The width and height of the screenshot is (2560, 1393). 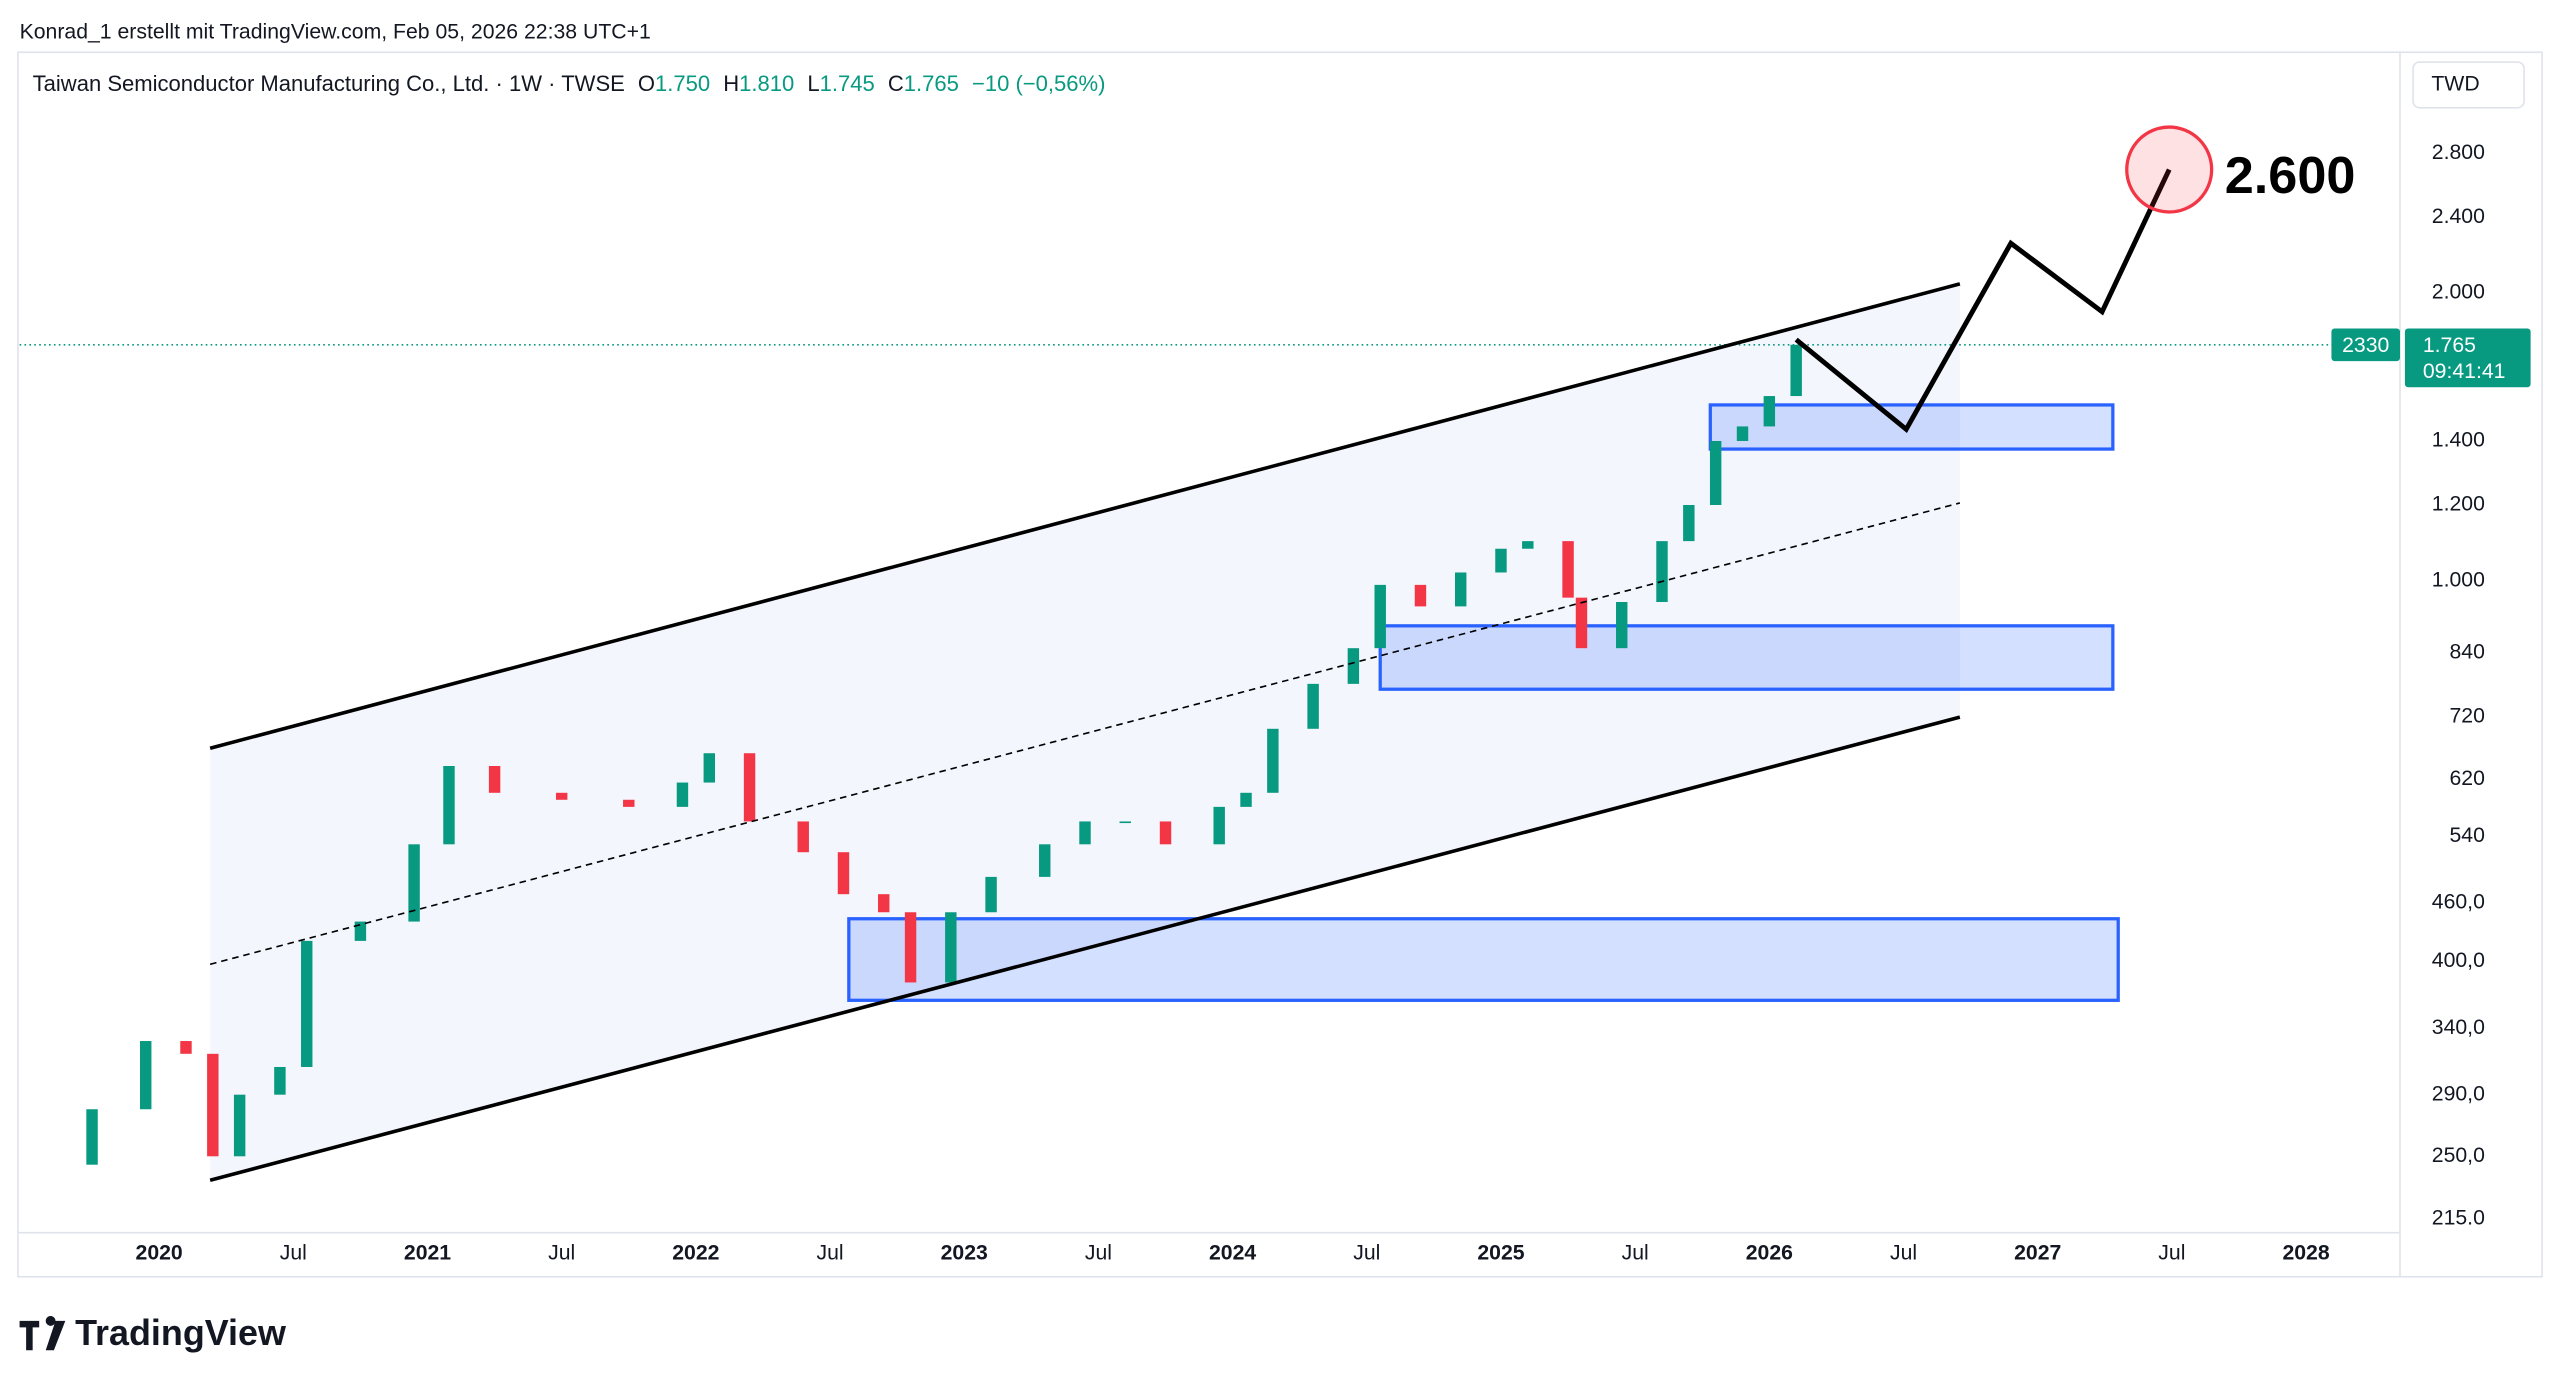 I want to click on price-value: 1.765, so click(x=2449, y=345).